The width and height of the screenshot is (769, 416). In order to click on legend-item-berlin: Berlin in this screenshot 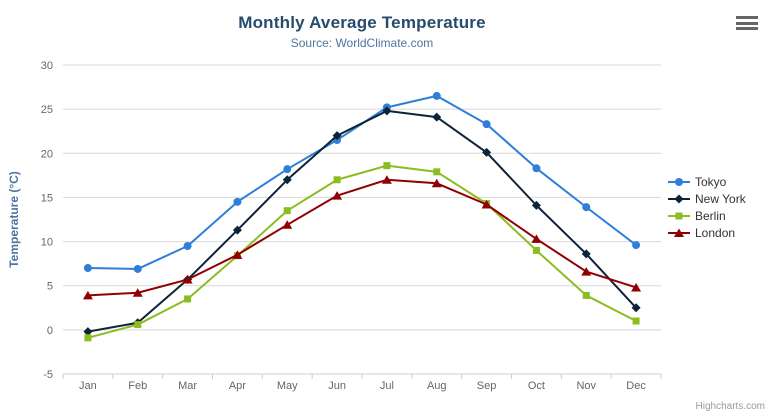, I will do `click(707, 216)`.